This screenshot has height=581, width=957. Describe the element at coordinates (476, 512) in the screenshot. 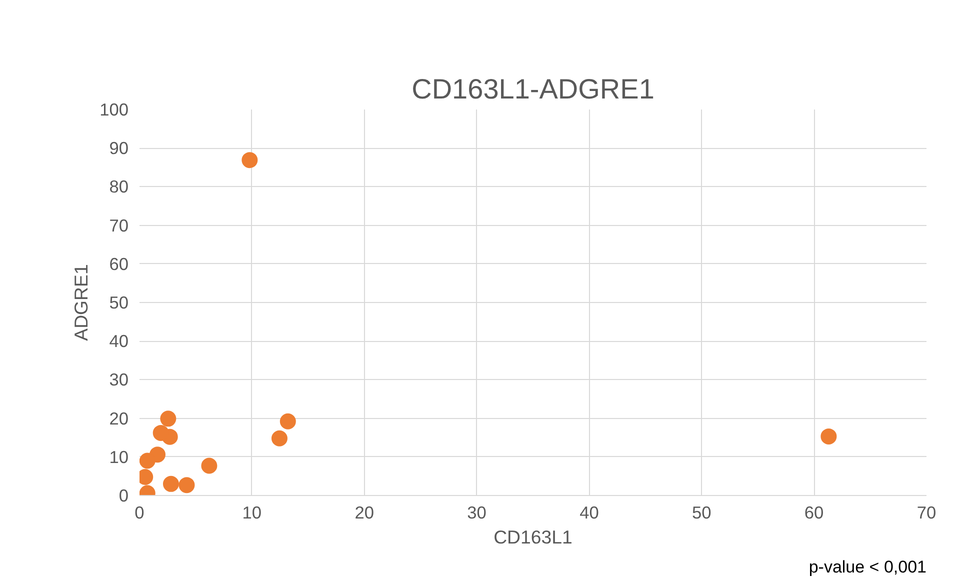

I see `x-tick-label: 30` at that location.